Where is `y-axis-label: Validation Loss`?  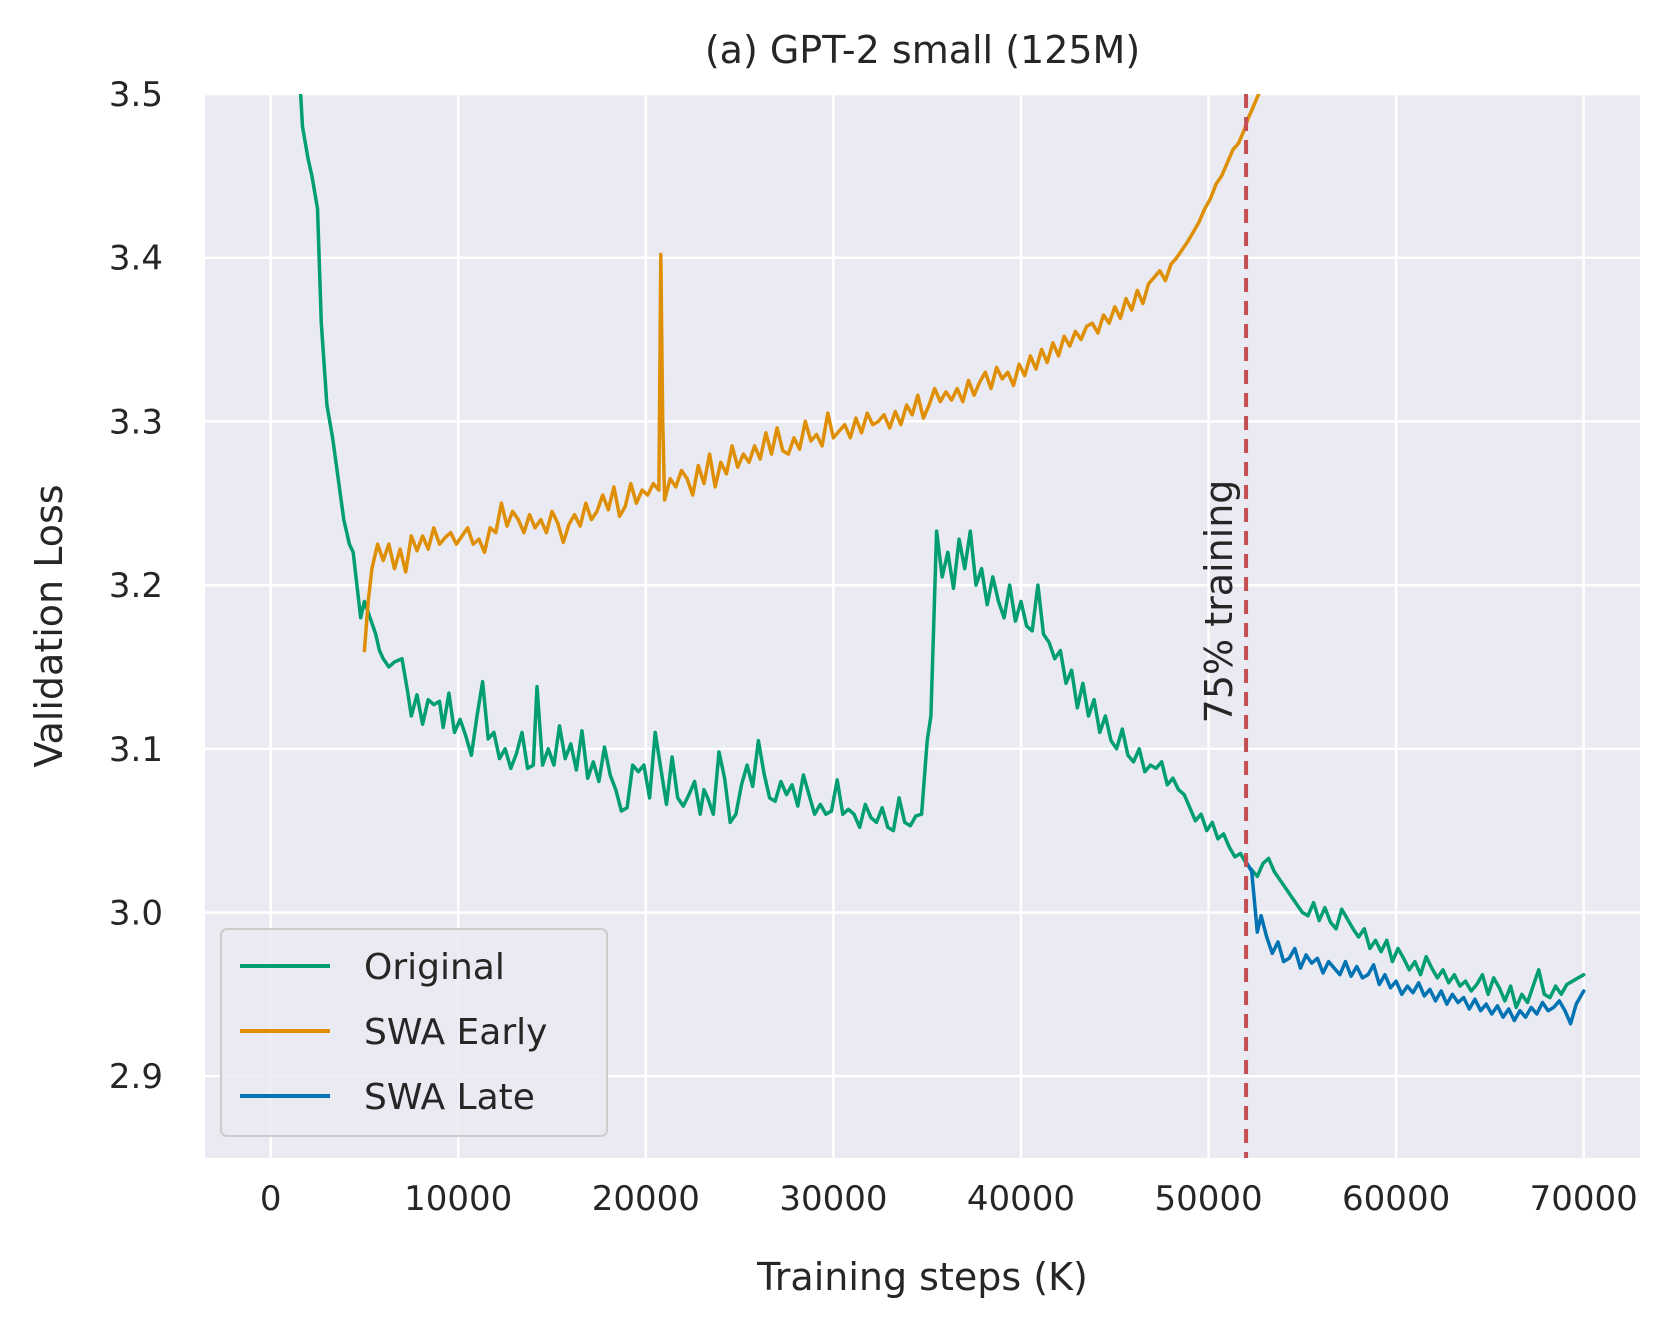 y-axis-label: Validation Loss is located at coordinates (49, 625).